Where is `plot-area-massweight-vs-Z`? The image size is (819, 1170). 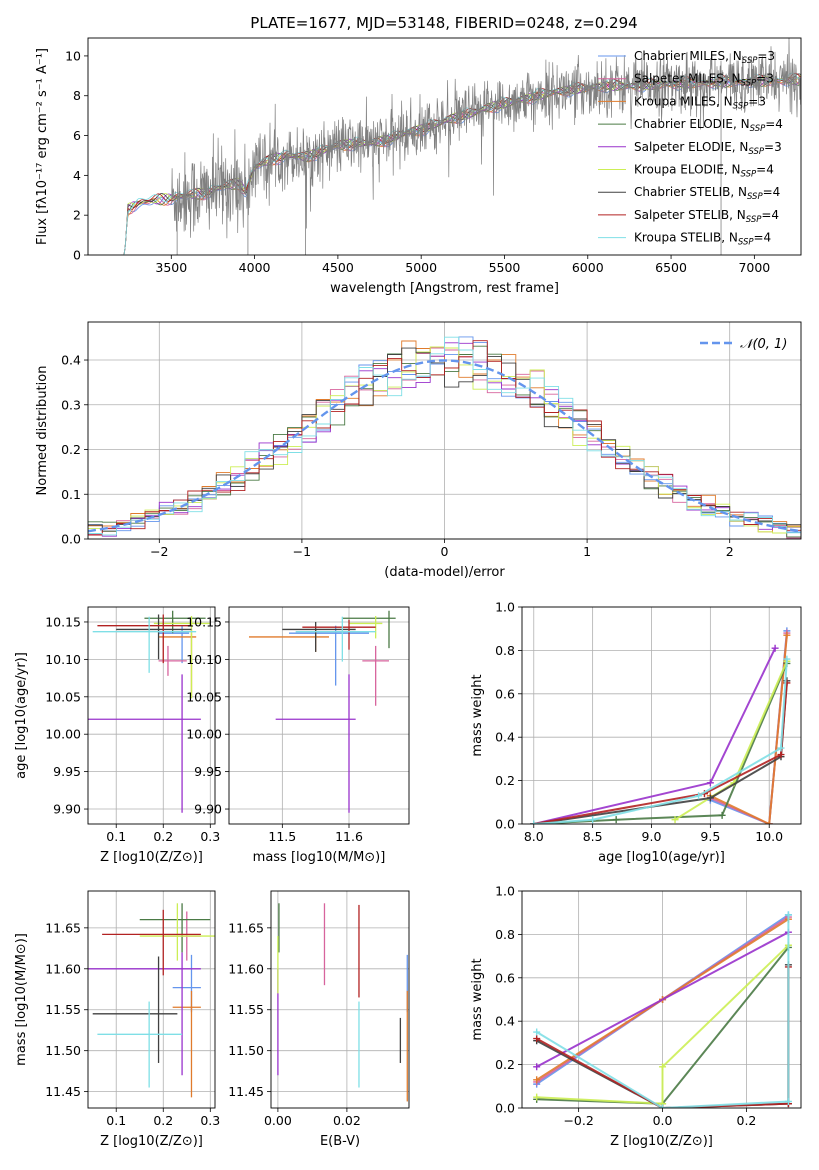 plot-area-massweight-vs-Z is located at coordinates (662, 1009).